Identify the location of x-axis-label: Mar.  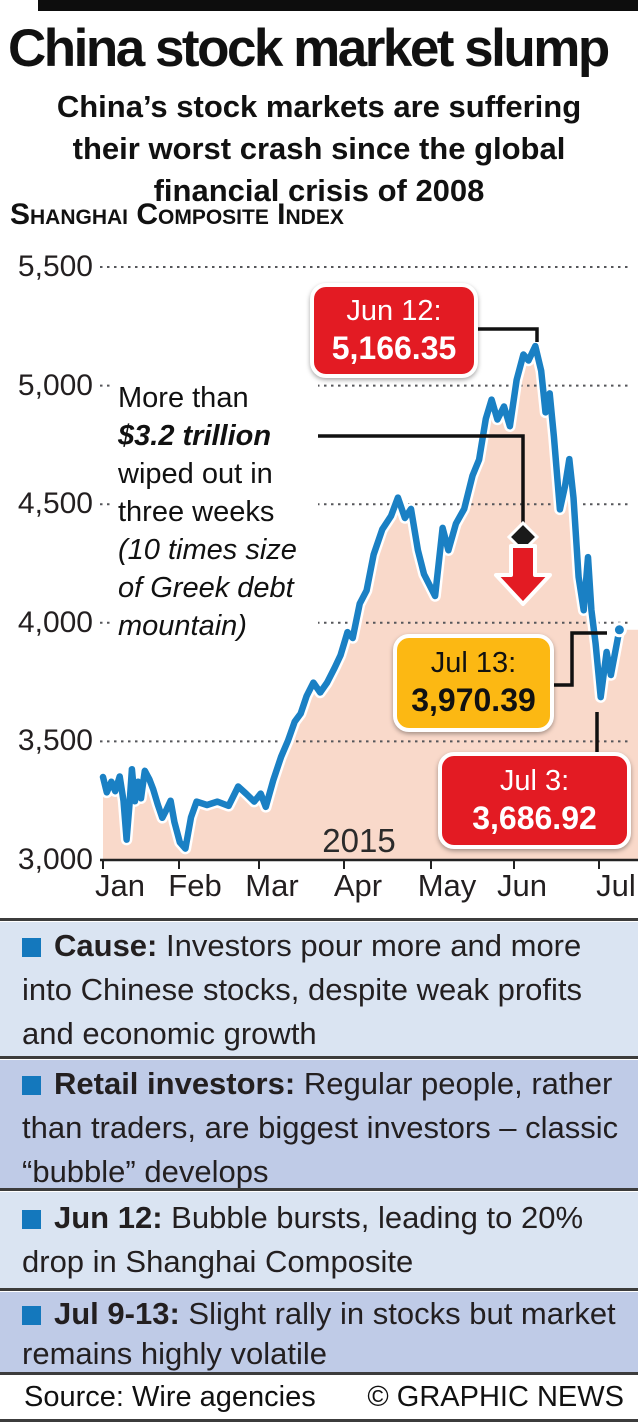
(272, 885).